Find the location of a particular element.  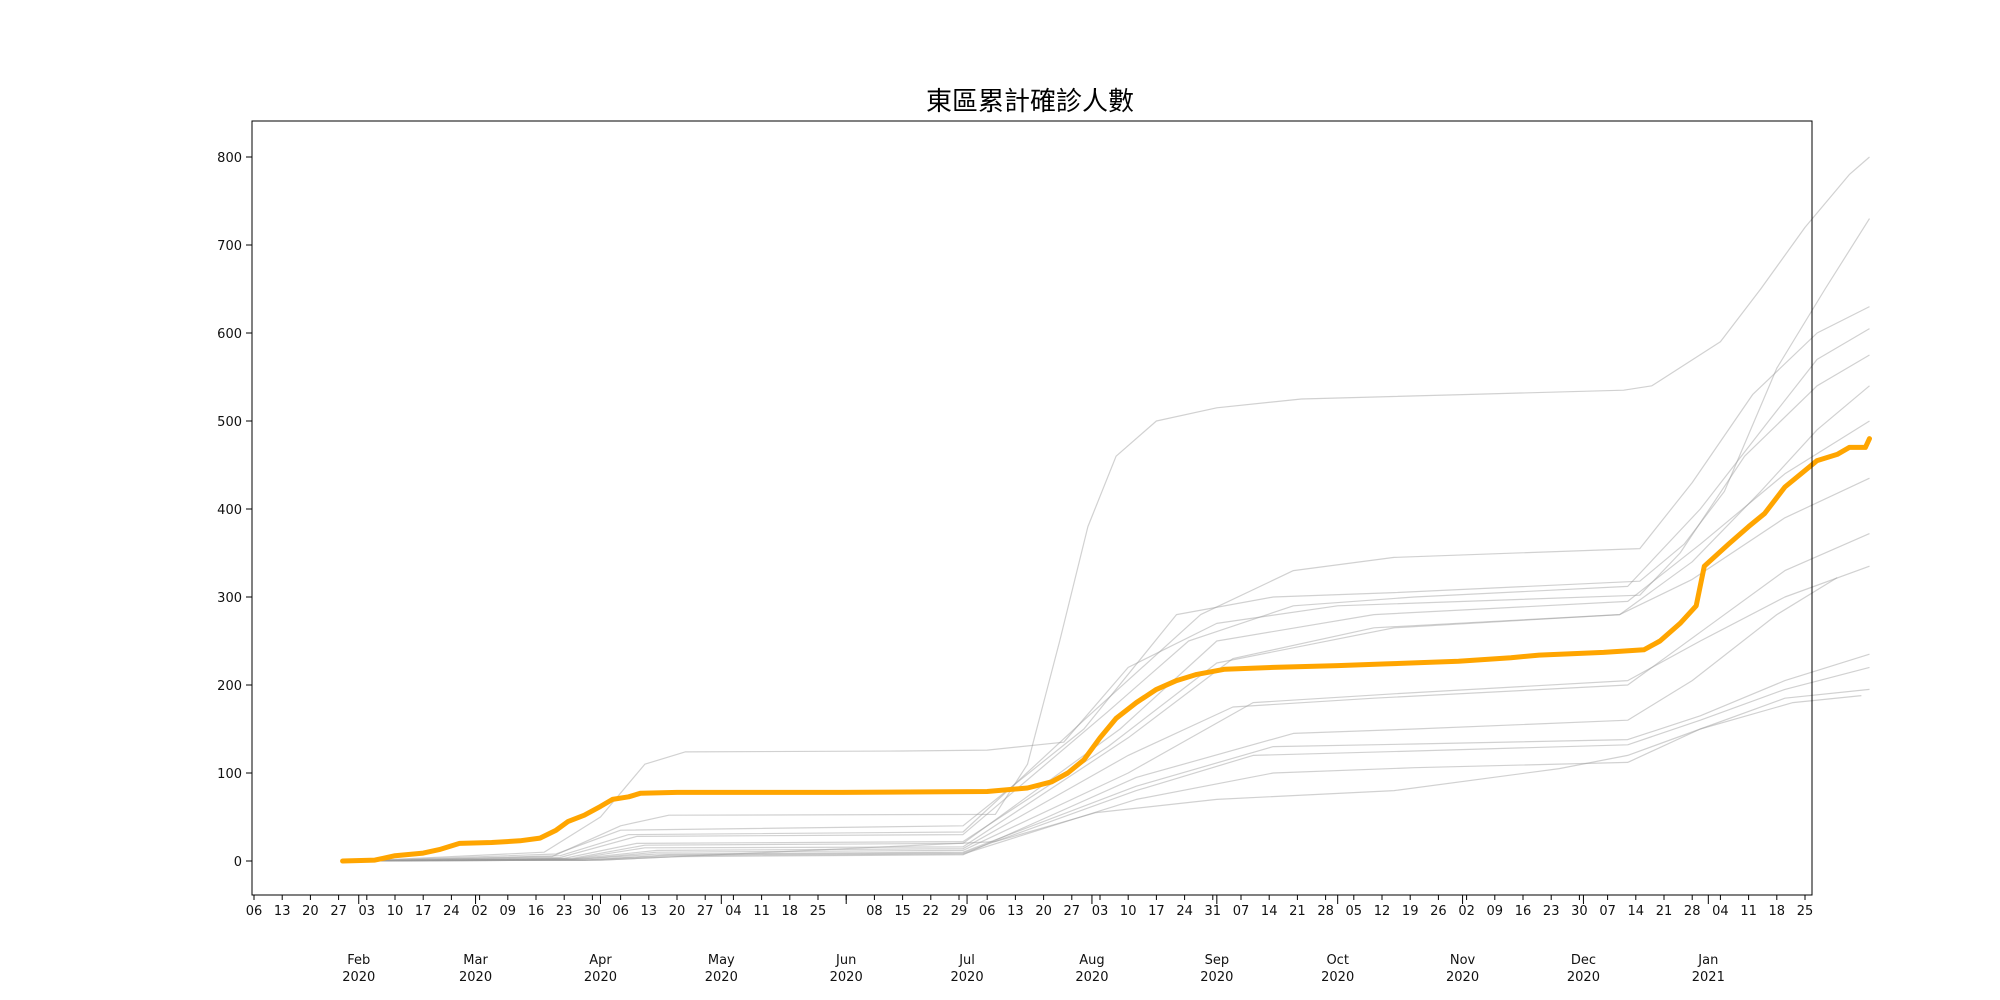

y-tick-label: 600 is located at coordinates (229, 334).